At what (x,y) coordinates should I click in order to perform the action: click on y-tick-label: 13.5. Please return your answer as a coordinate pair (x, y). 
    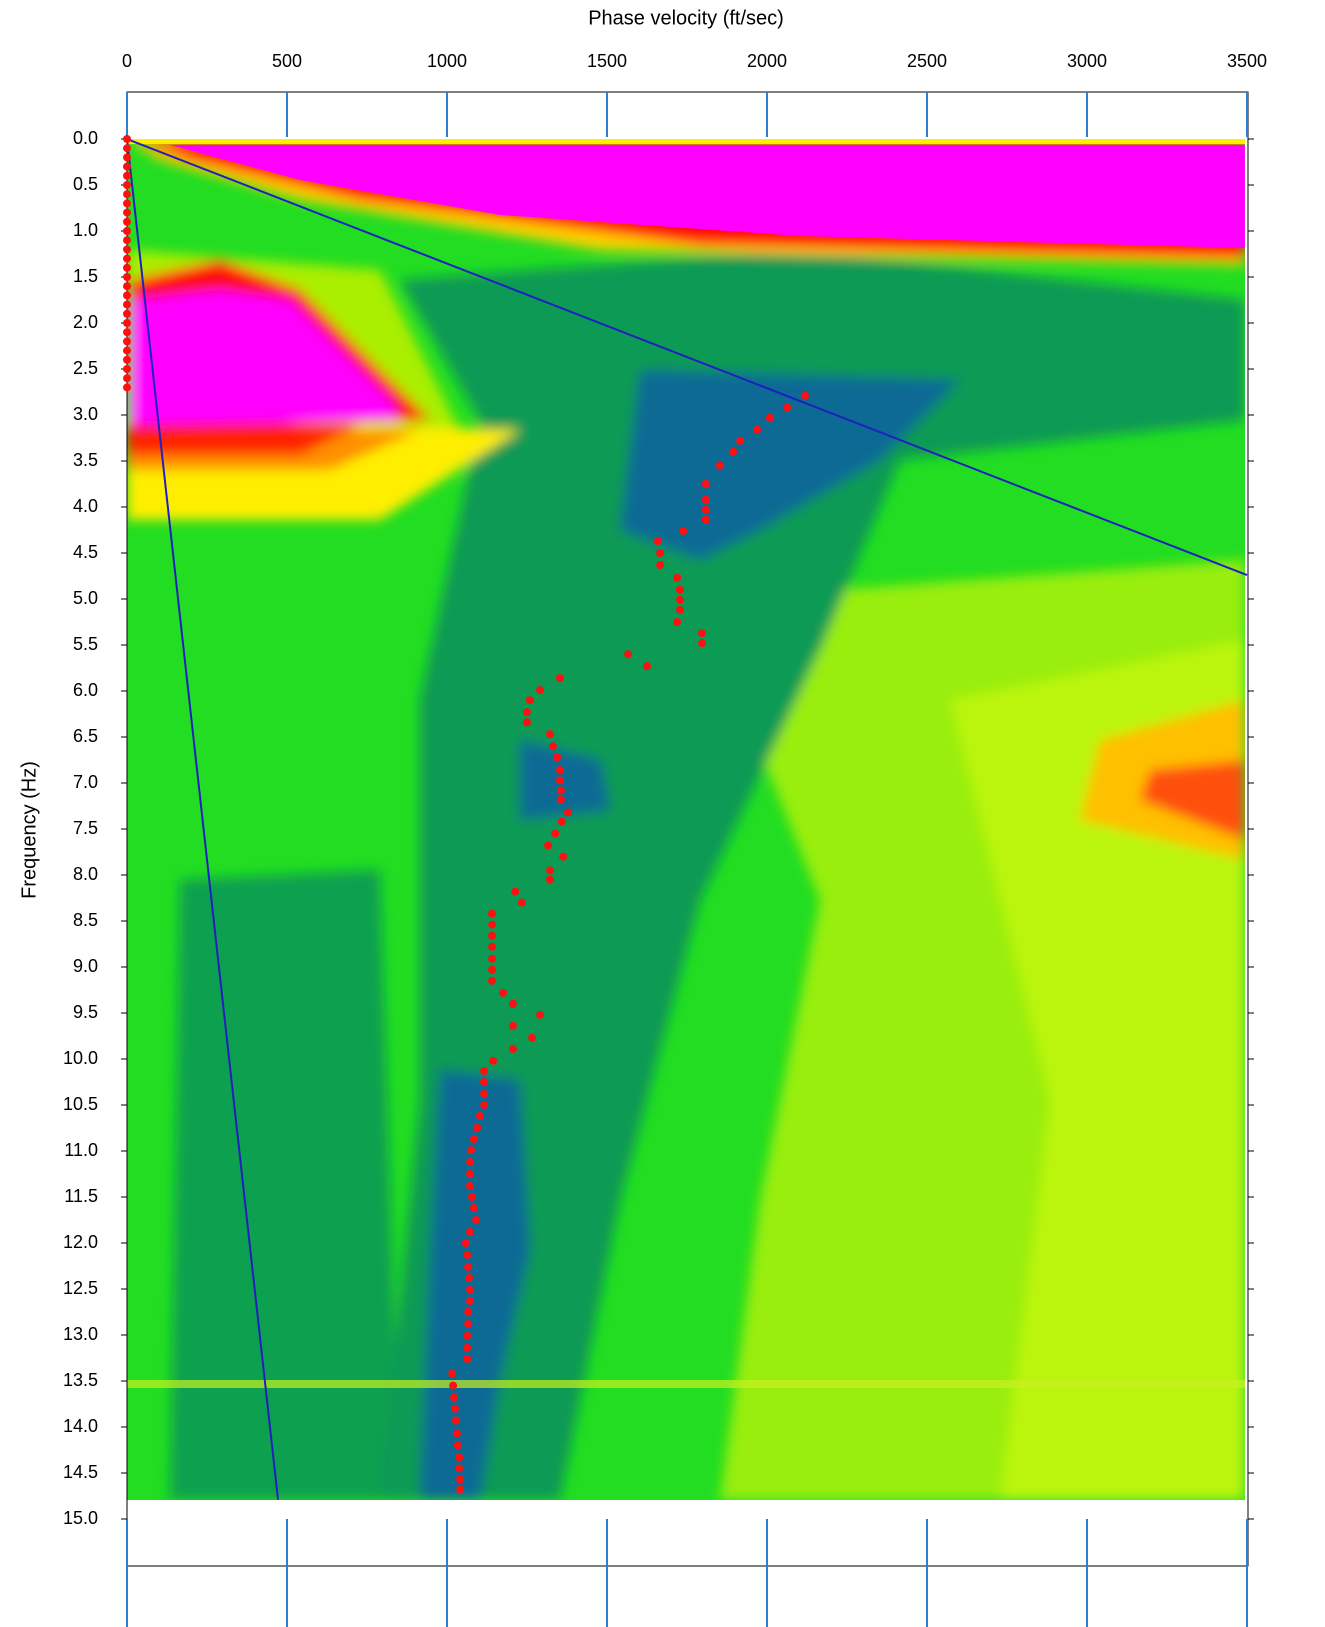
    Looking at the image, I should click on (80, 1380).